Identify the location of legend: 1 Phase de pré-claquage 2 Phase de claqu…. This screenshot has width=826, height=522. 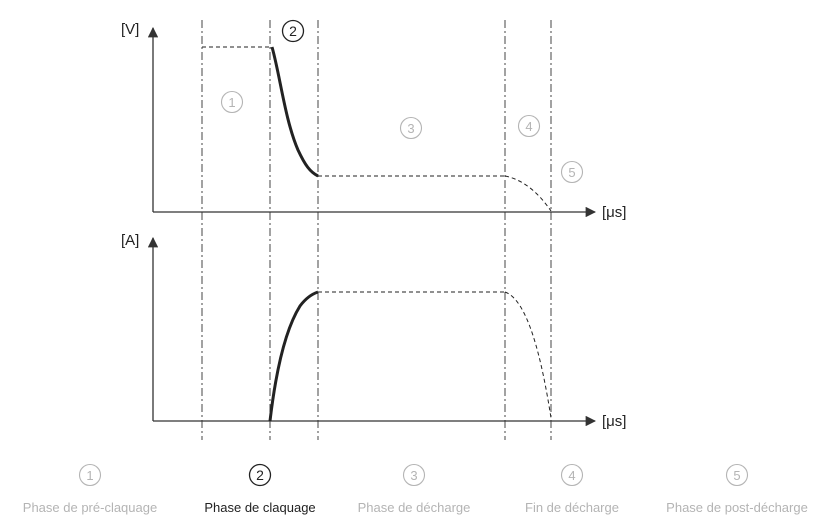
(415, 489).